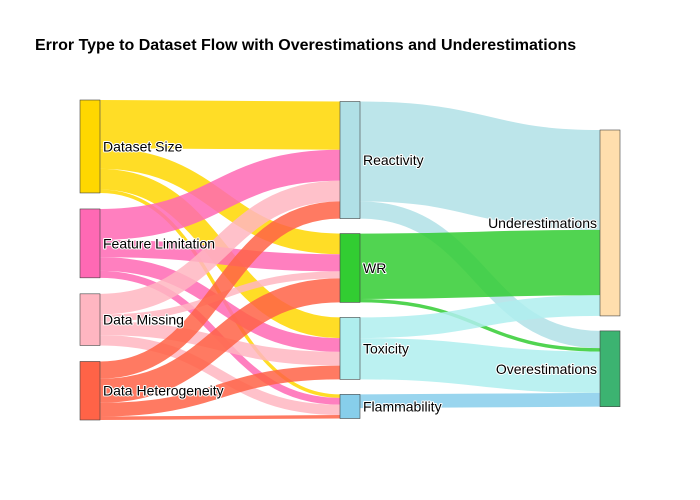 Image resolution: width=700 pixels, height=500 pixels. What do you see at coordinates (480, 400) in the screenshot?
I see `link-fm-to-ov` at bounding box center [480, 400].